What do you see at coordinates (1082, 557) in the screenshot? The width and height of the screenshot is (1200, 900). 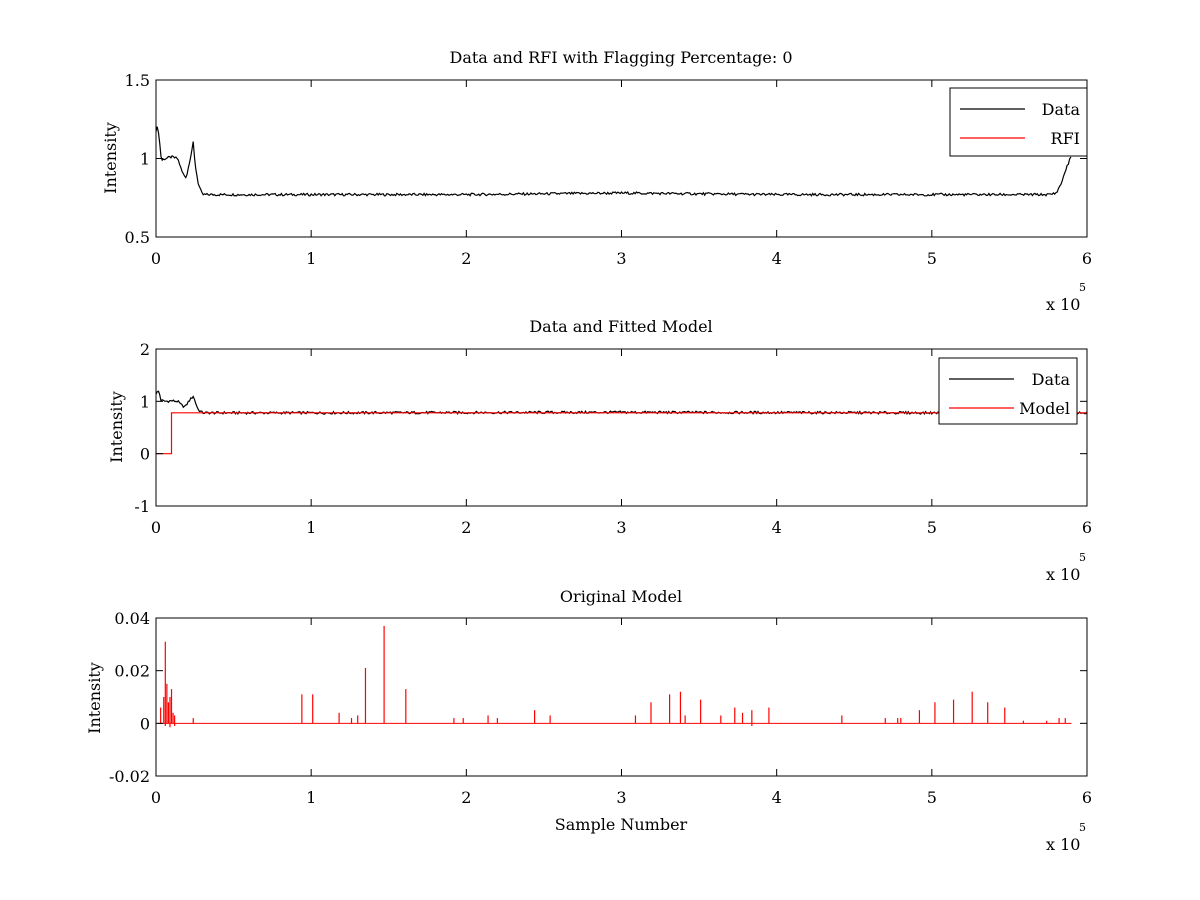 I see `panel-2-x-multiplier-exp: 5` at bounding box center [1082, 557].